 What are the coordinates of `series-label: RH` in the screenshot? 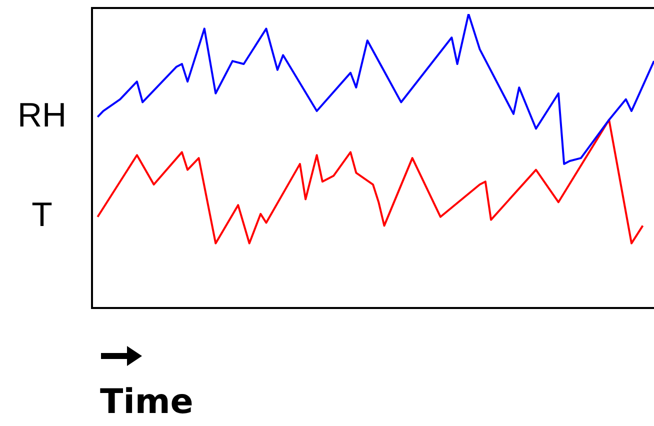 It's located at (42, 115).